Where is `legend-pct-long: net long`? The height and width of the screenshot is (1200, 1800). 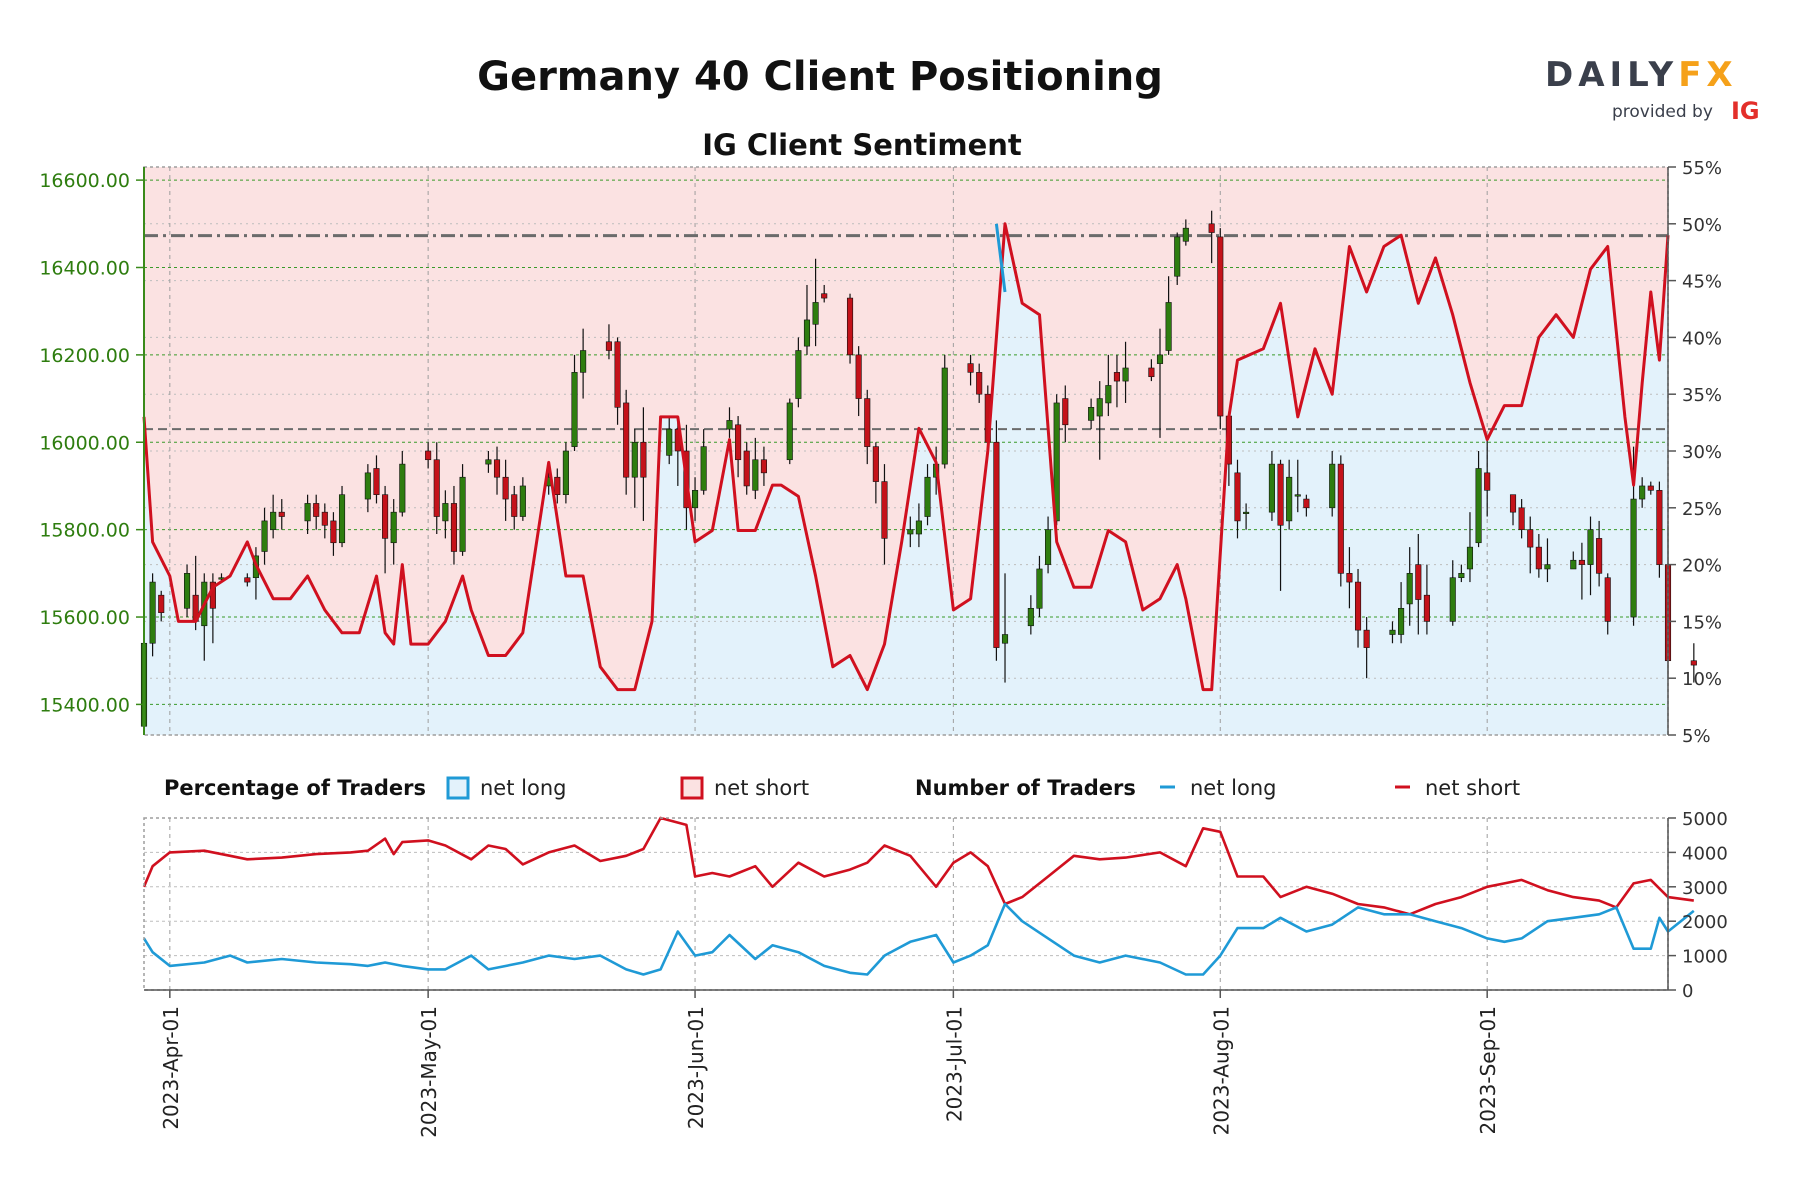 legend-pct-long: net long is located at coordinates (523, 788).